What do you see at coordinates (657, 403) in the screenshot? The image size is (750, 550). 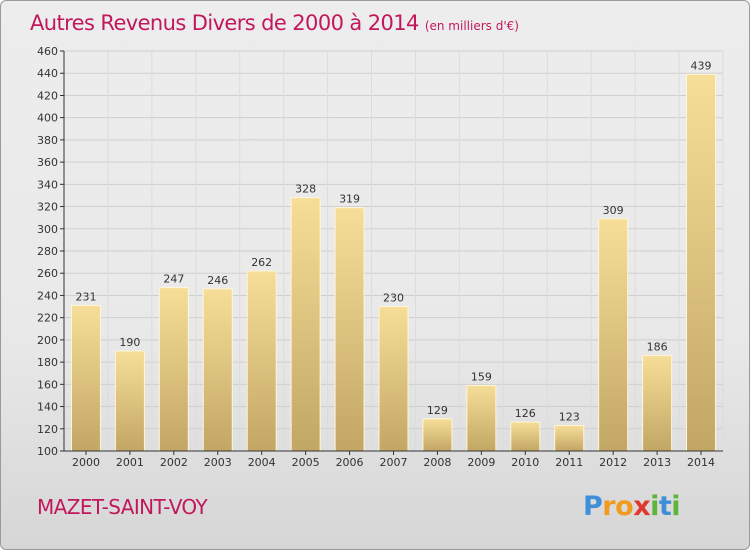 I see `bar-2013` at bounding box center [657, 403].